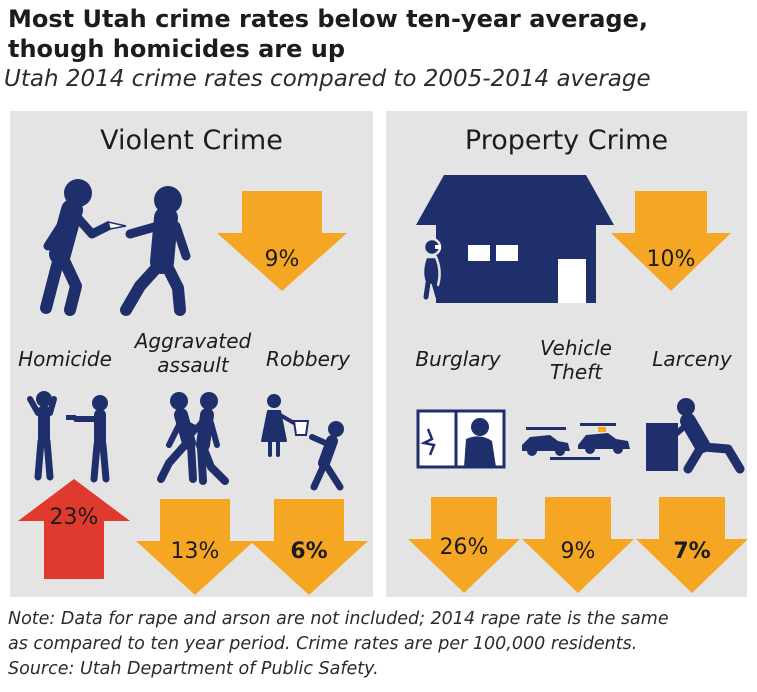 This screenshot has height=692, width=757. What do you see at coordinates (576, 372) in the screenshot?
I see `vehicle-theft-label-line-2: Theft` at bounding box center [576, 372].